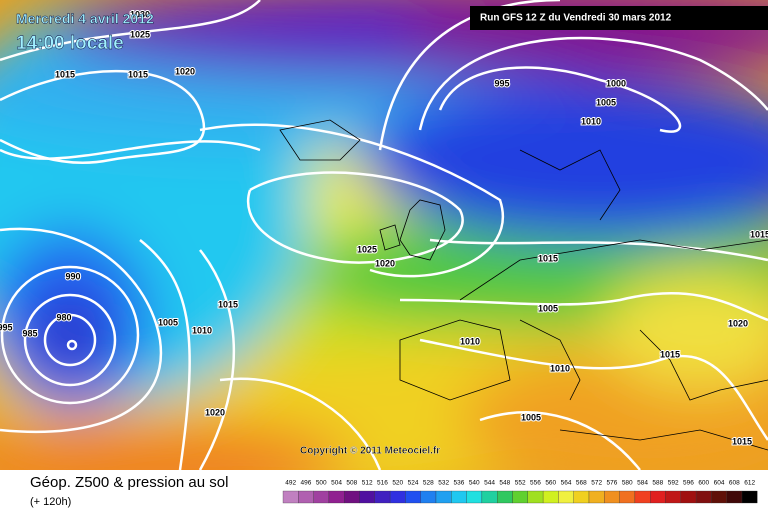 The height and width of the screenshot is (517, 768). I want to click on legend-label: 588, so click(657, 483).